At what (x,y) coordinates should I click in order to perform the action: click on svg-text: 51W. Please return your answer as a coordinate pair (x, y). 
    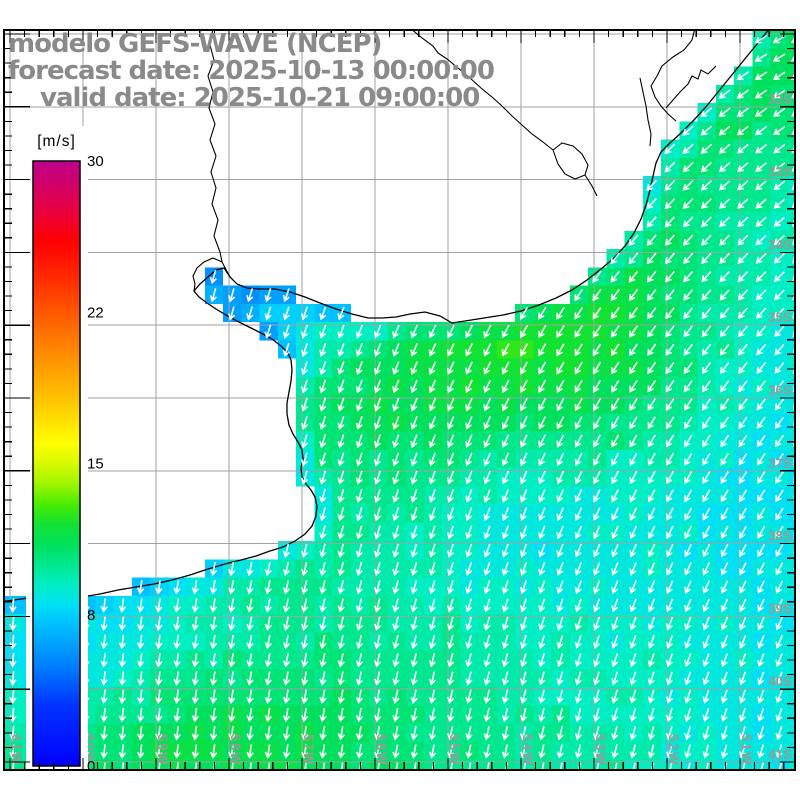
    Looking at the image, I should click on (746, 750).